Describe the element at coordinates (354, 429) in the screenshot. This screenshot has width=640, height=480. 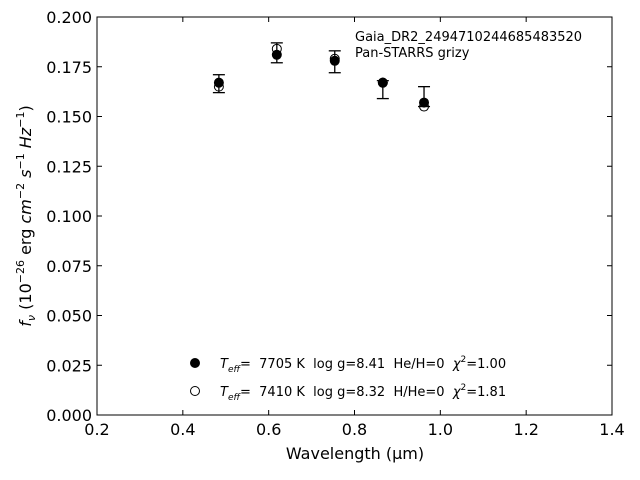
I see `x-tick-label: 0.8` at that location.